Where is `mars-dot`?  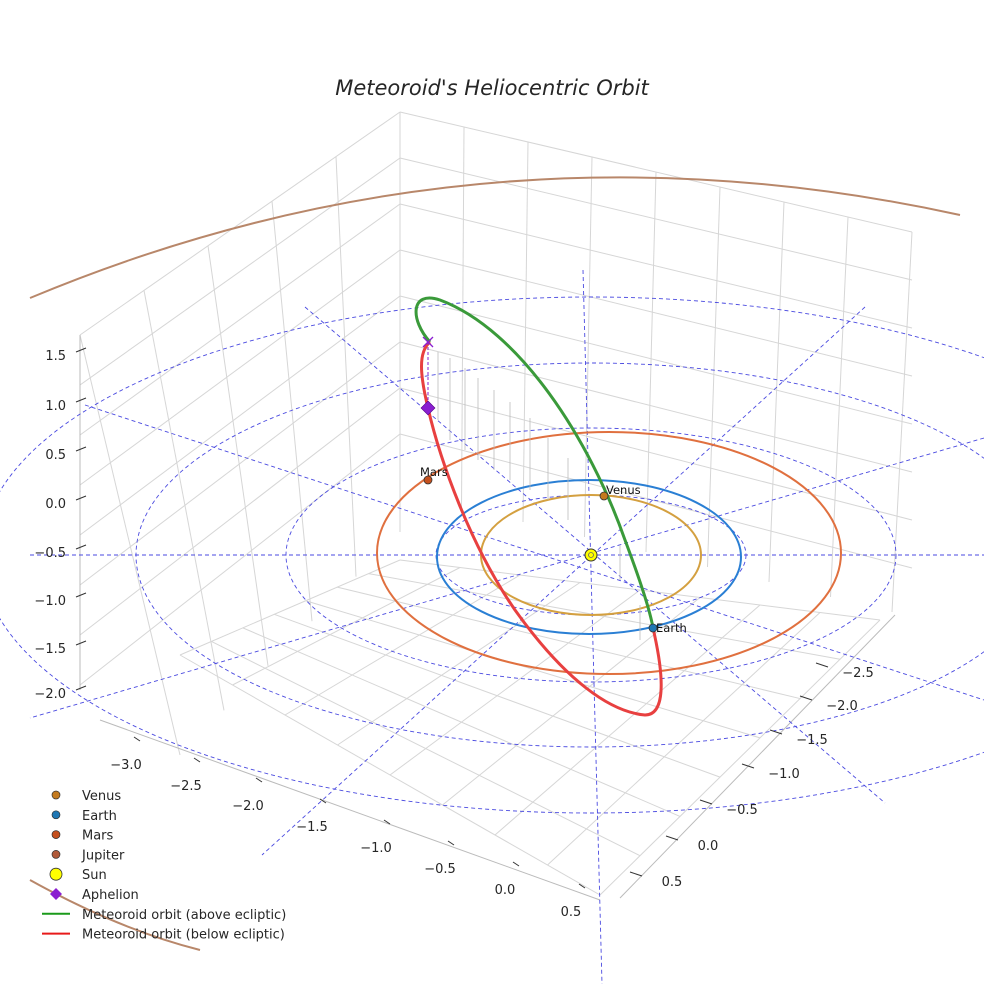 mars-dot is located at coordinates (428, 480).